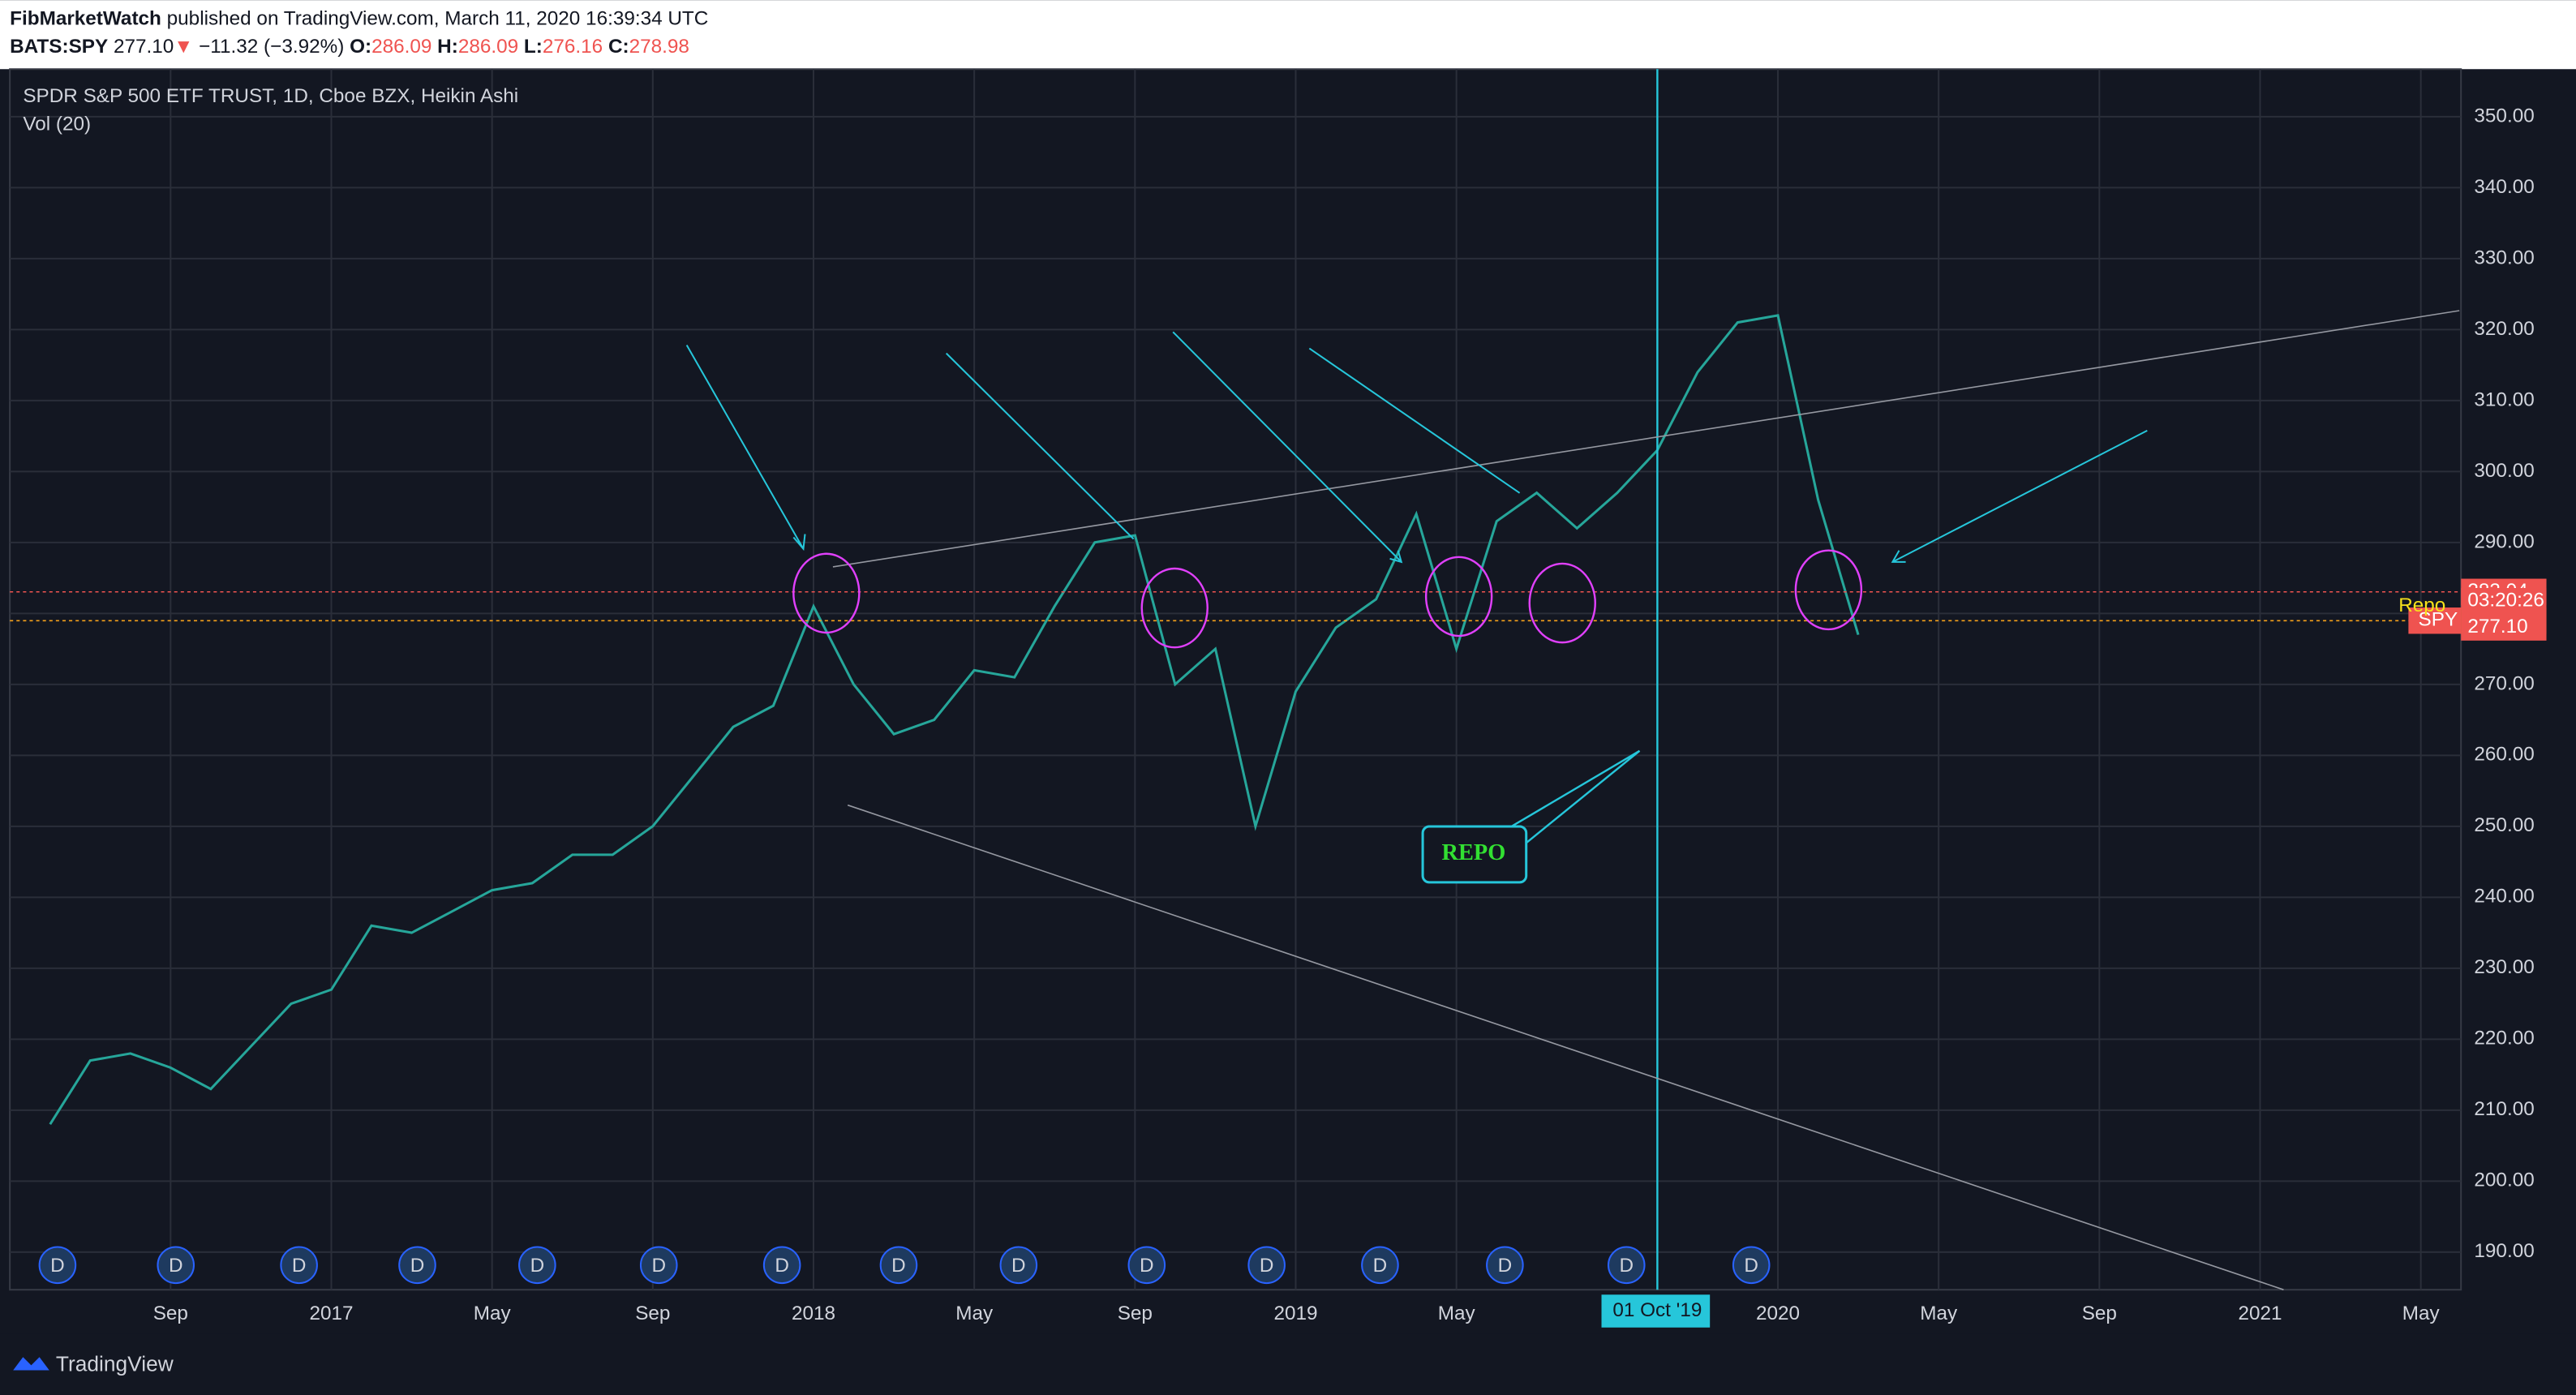 Image resolution: width=2576 pixels, height=1395 pixels. I want to click on header-bar, so click(1288, 35).